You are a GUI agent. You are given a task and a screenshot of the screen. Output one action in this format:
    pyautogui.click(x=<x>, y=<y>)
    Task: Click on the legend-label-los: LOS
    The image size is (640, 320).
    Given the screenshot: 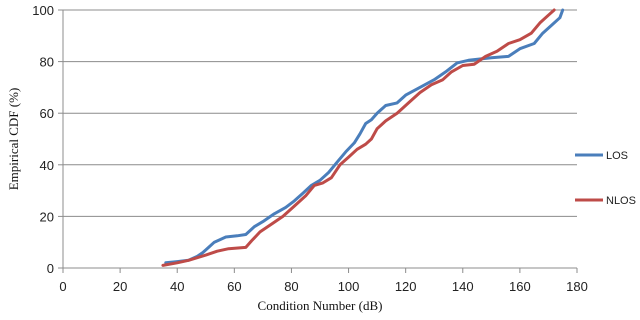 What is the action you would take?
    pyautogui.click(x=617, y=156)
    